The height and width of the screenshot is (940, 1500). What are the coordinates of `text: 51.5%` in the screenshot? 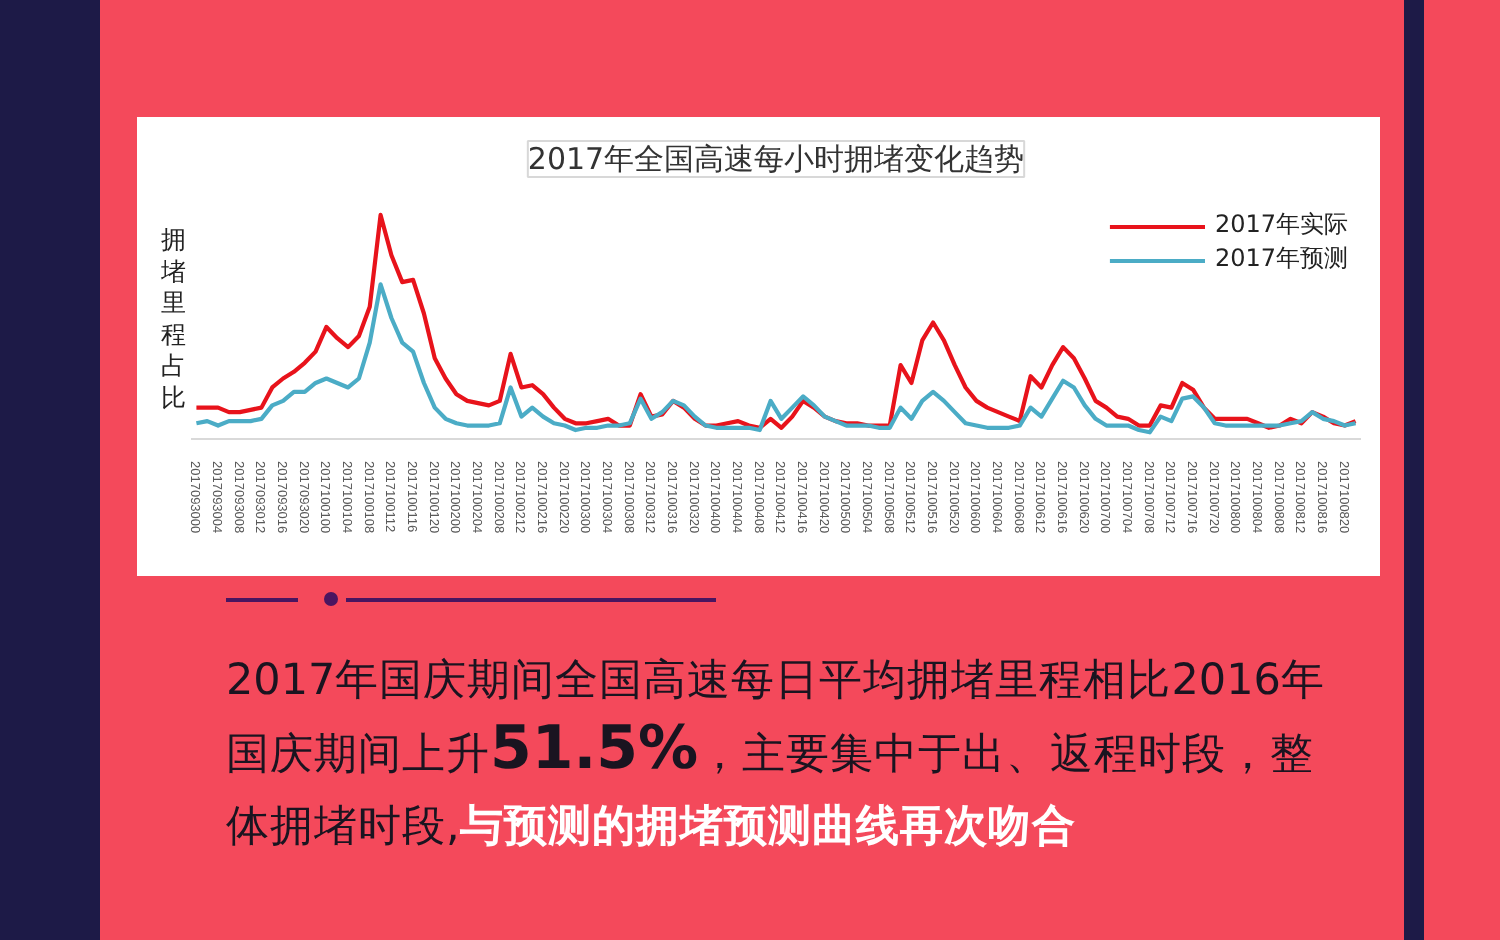 It's located at (594, 748).